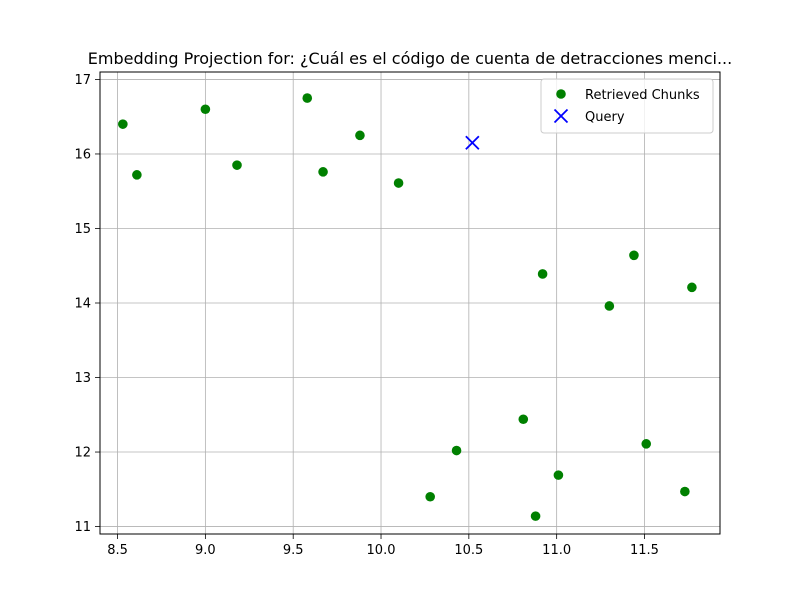  What do you see at coordinates (293, 550) in the screenshot?
I see `x-tick-label: 9.5` at bounding box center [293, 550].